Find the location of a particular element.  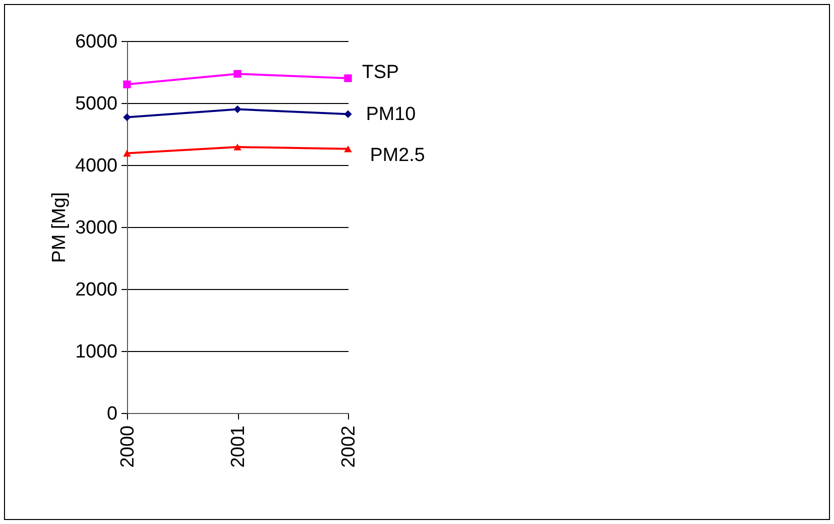

y-axis-title: PM [Mg] is located at coordinates (59, 227).